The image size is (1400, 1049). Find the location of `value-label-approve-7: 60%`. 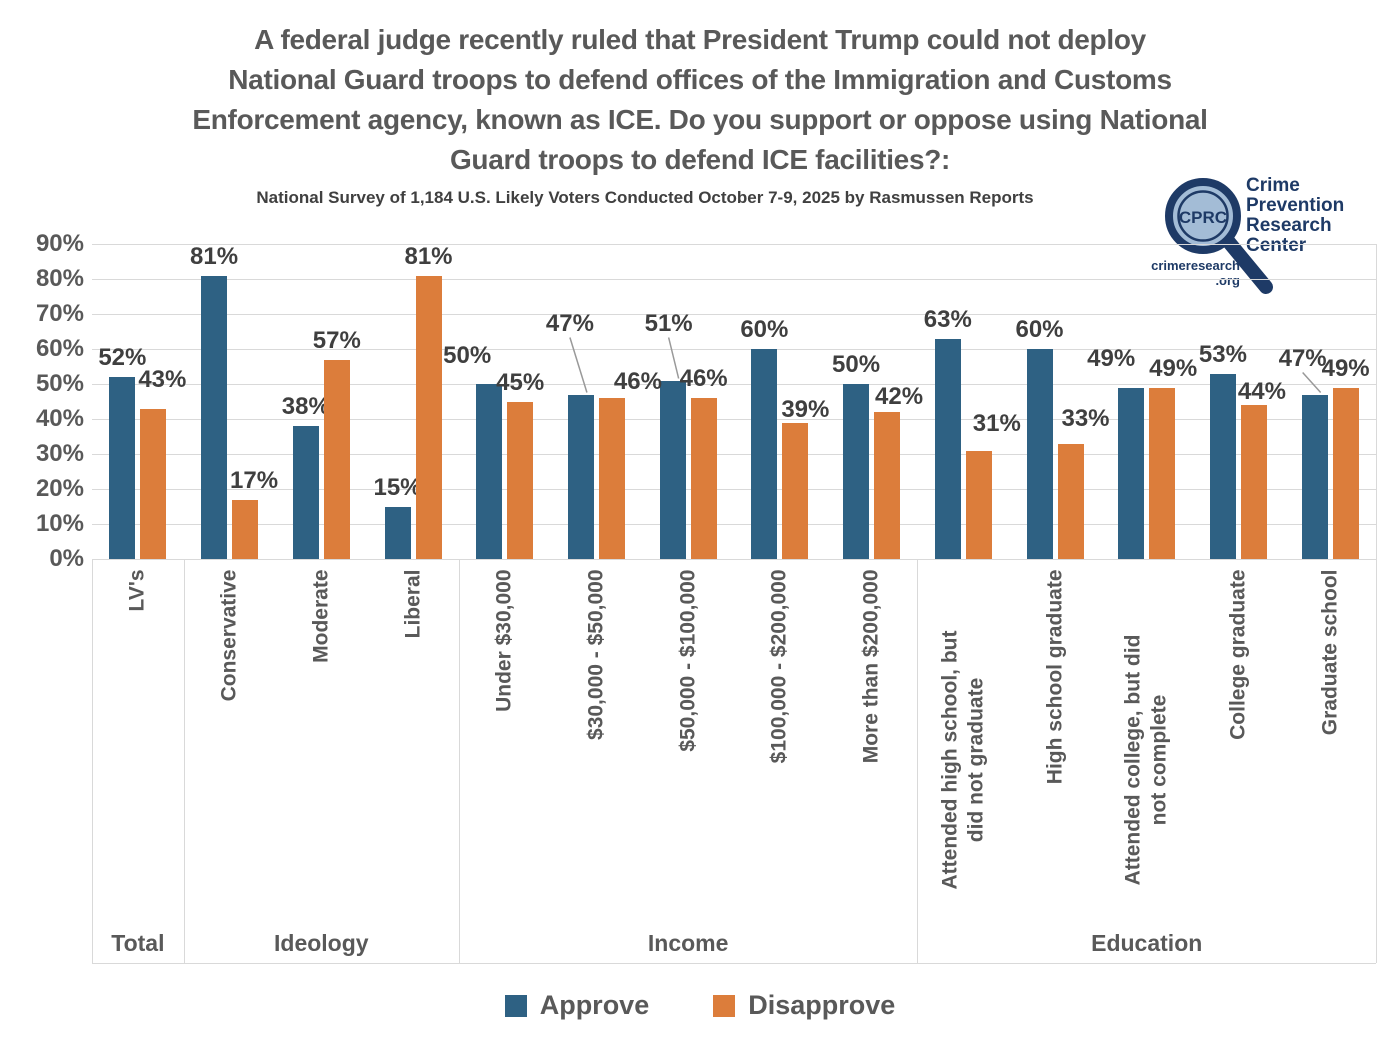

value-label-approve-7: 60% is located at coordinates (764, 329).